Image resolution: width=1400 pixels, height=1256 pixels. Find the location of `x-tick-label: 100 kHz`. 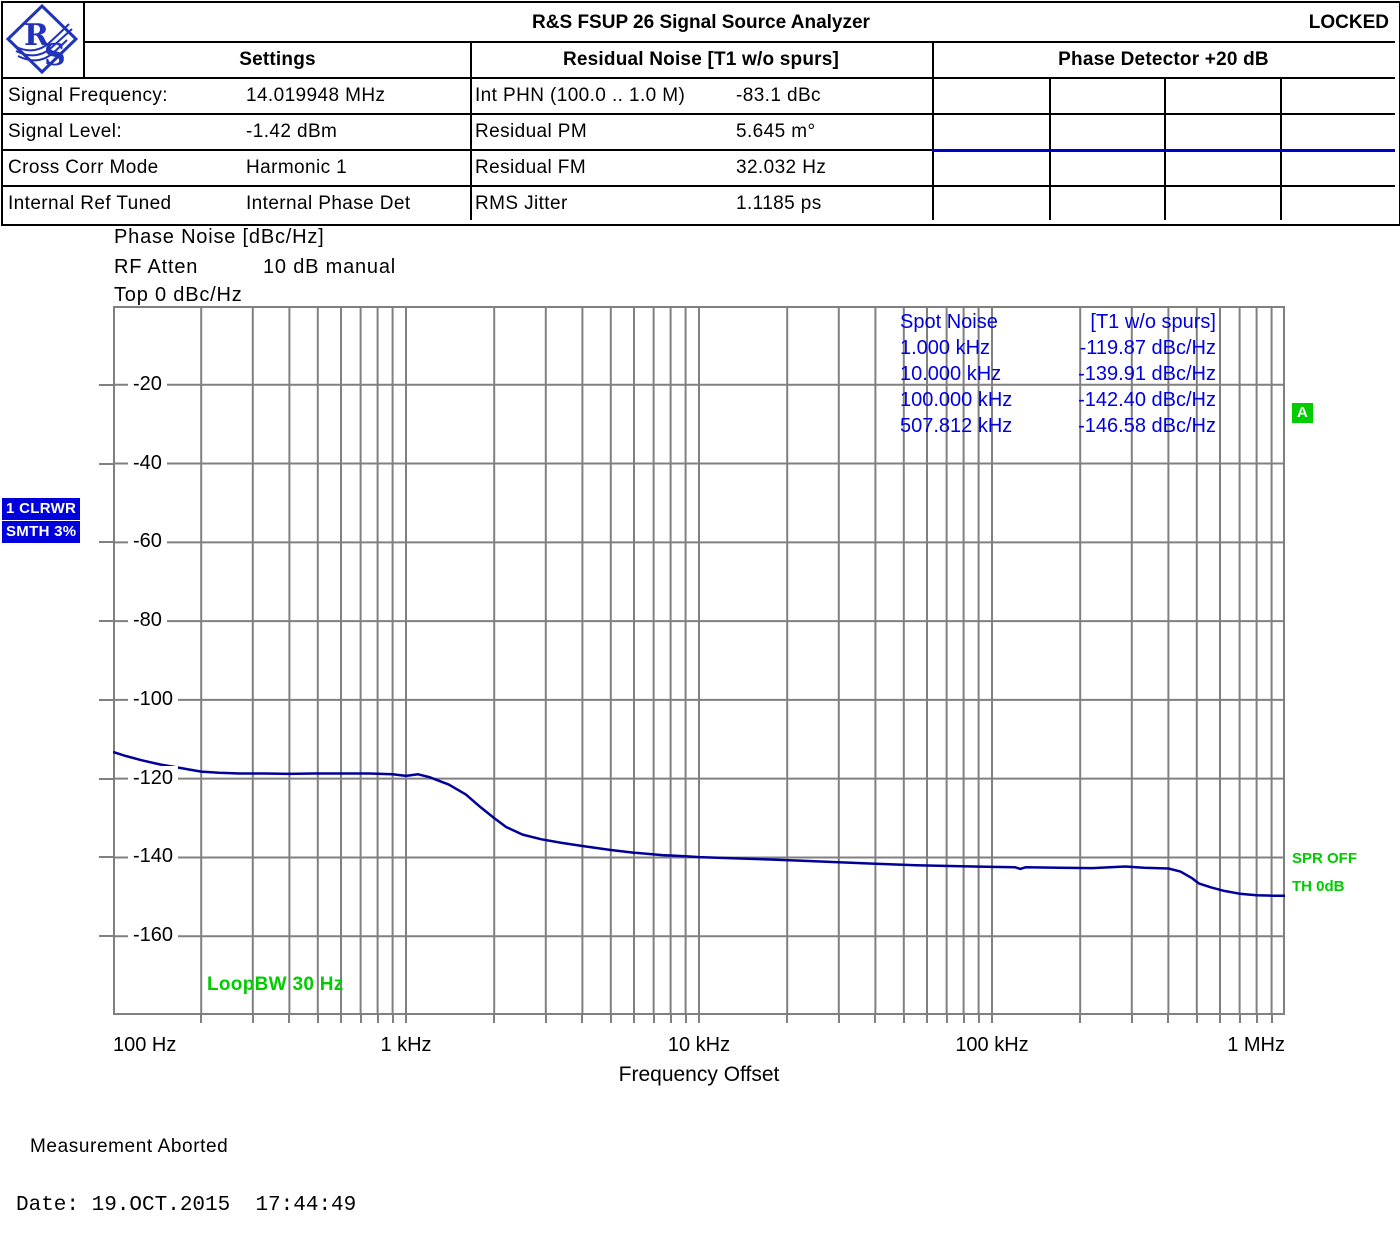

x-tick-label: 100 kHz is located at coordinates (992, 1045).